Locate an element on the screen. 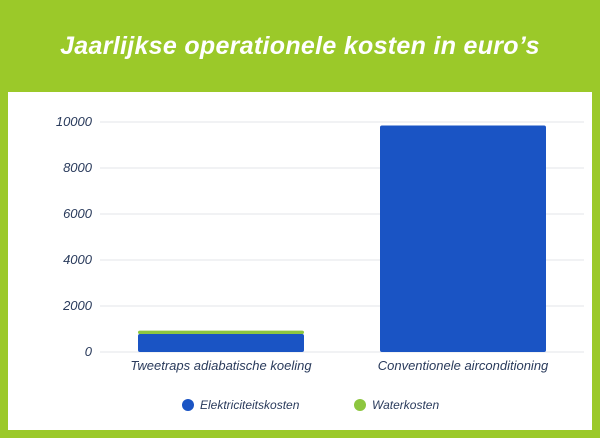 This screenshot has width=600, height=438. chart-title: Jaarlijkse operationele kosten in euro’s is located at coordinates (300, 45).